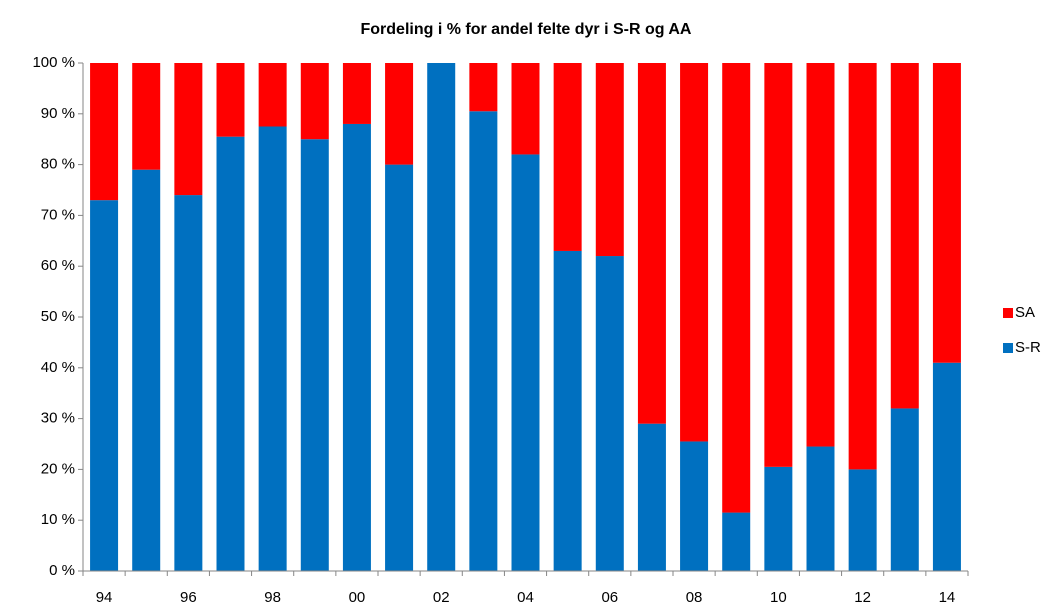 The height and width of the screenshot is (610, 1051). I want to click on x-tick-label: 12, so click(862, 597).